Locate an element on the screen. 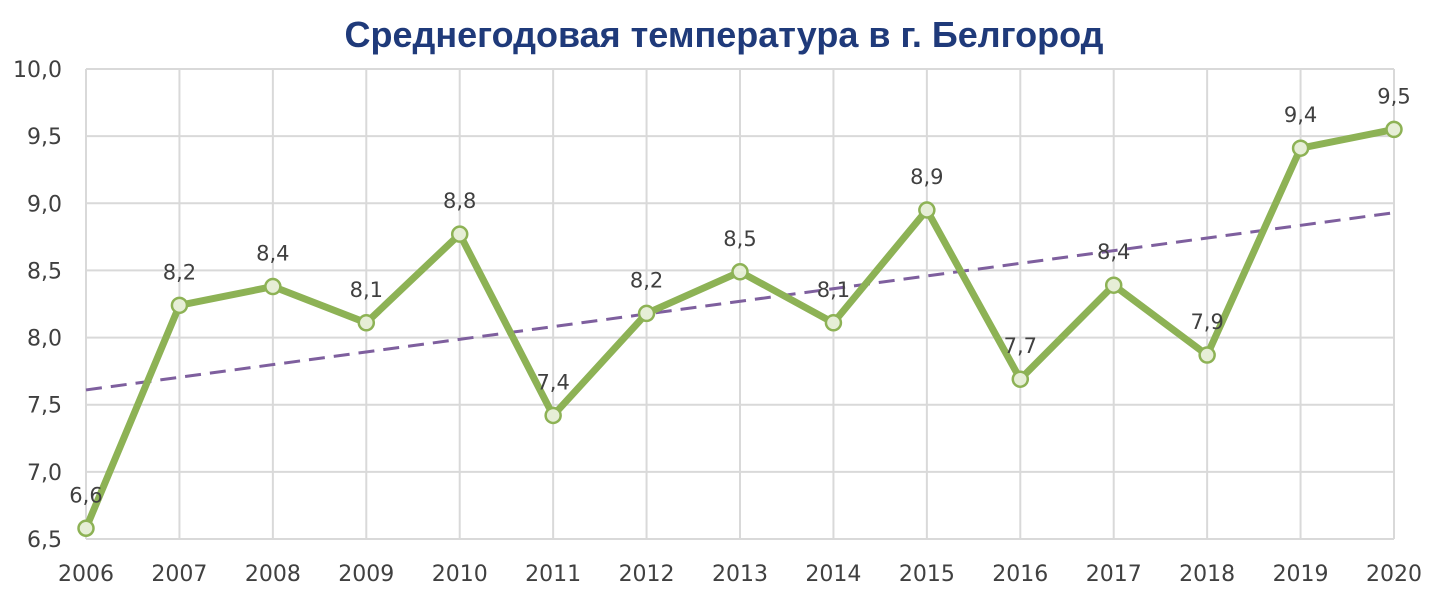 The image size is (1448, 598). x-tick-label: 2019 is located at coordinates (1301, 574).